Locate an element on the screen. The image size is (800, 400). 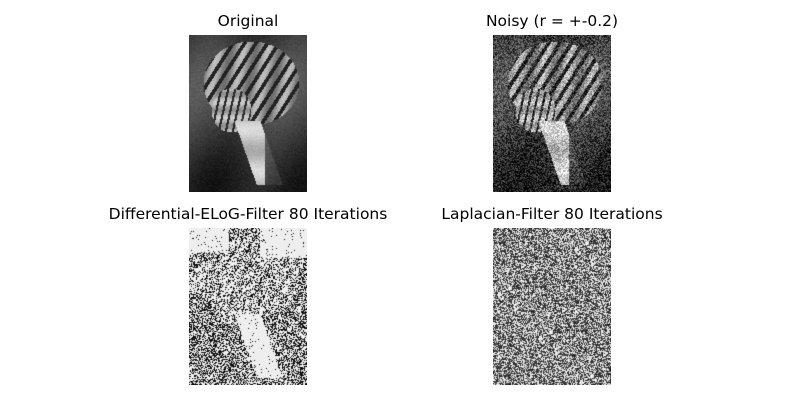
original-title: Original is located at coordinates (248, 21).